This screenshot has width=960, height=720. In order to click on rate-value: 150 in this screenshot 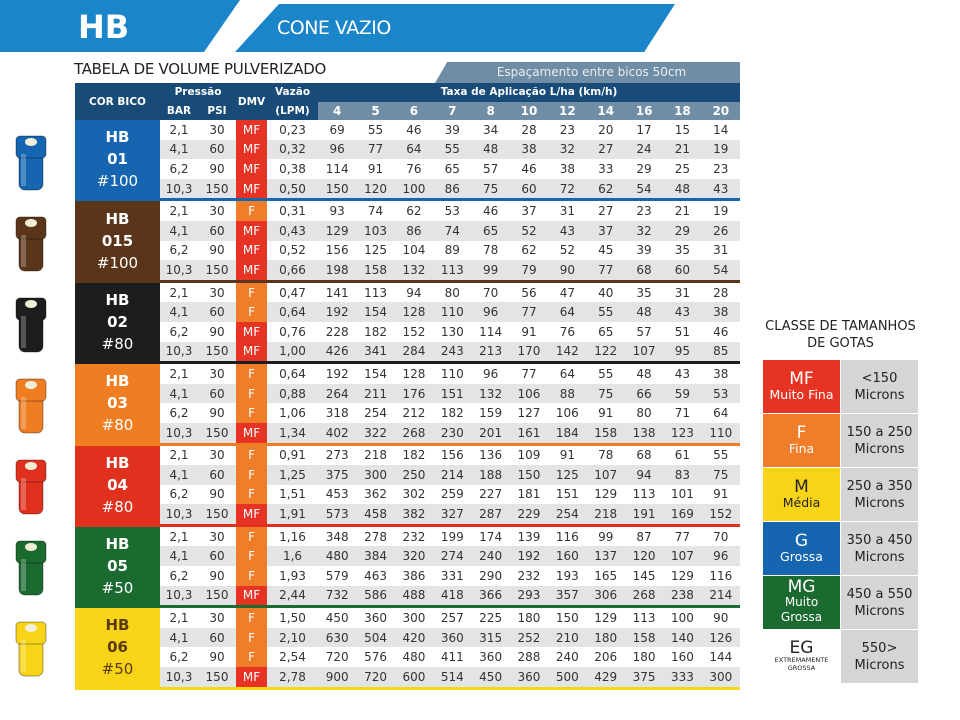, I will do `click(567, 618)`.